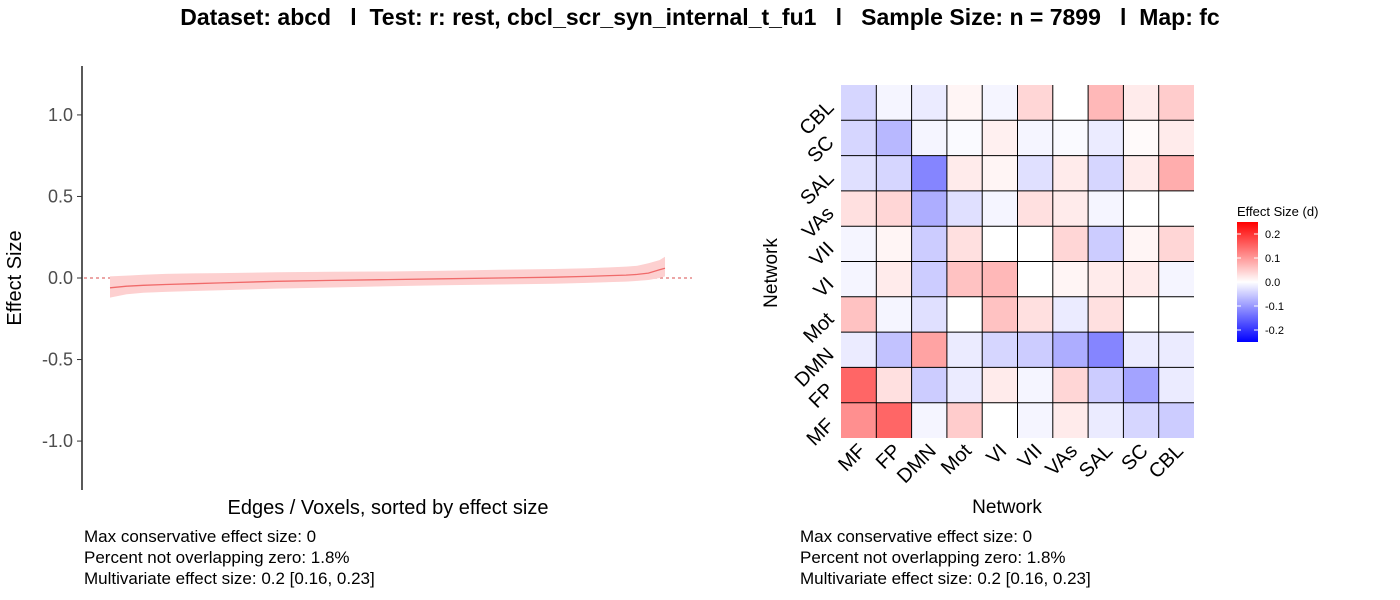 This screenshot has height=600, width=1400. I want to click on legend-tick-label: -0.1, so click(1274, 307).